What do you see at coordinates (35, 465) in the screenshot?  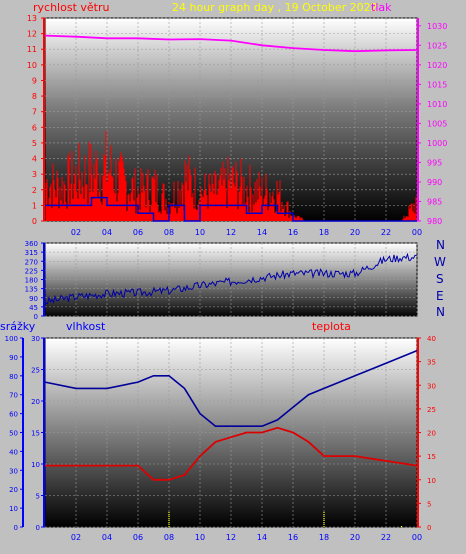 I see `humidity-axis-tick-label: 10` at bounding box center [35, 465].